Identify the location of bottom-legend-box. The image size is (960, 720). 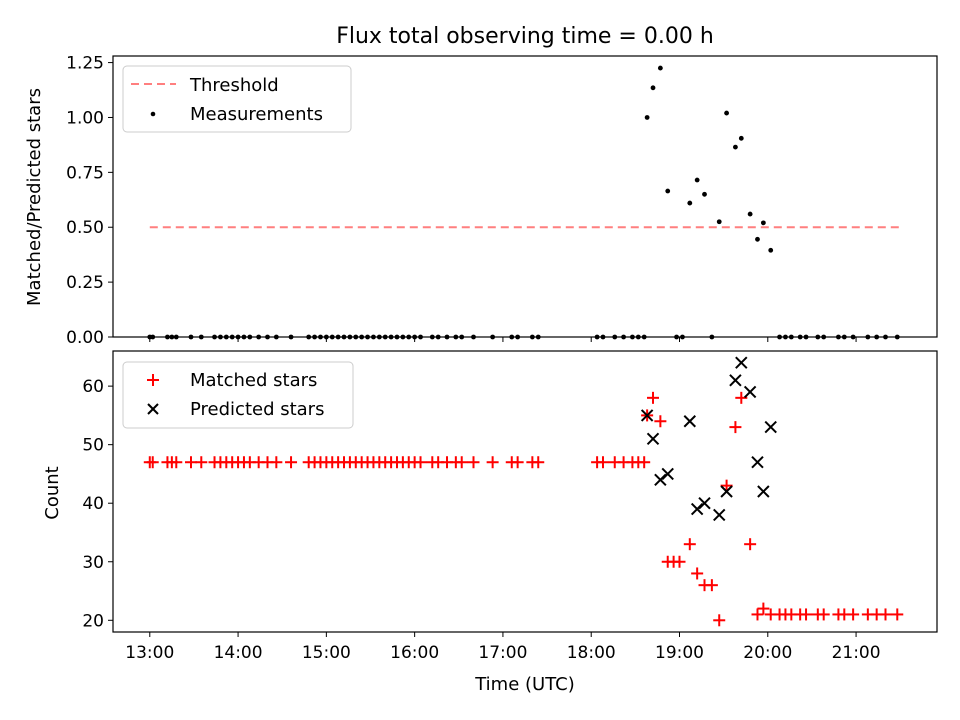
(238, 395).